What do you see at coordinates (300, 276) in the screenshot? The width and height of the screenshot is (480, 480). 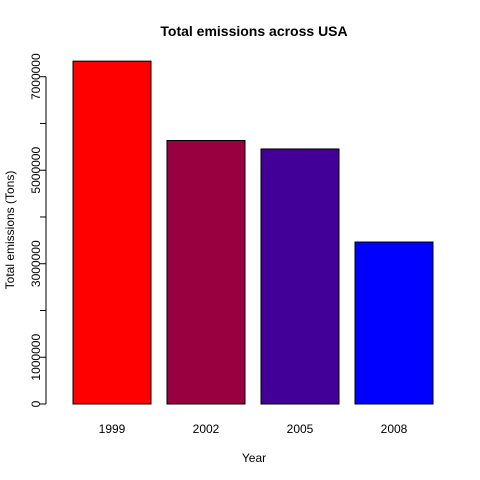 I see `bar-2005` at bounding box center [300, 276].